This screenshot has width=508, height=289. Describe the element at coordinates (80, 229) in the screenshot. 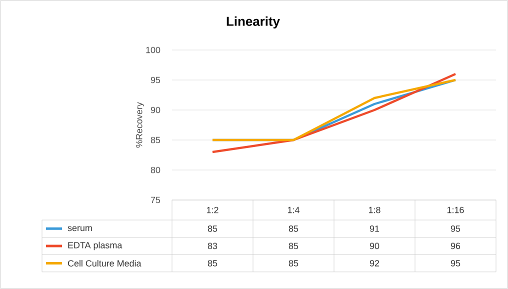

I see `legend-label: serum` at that location.